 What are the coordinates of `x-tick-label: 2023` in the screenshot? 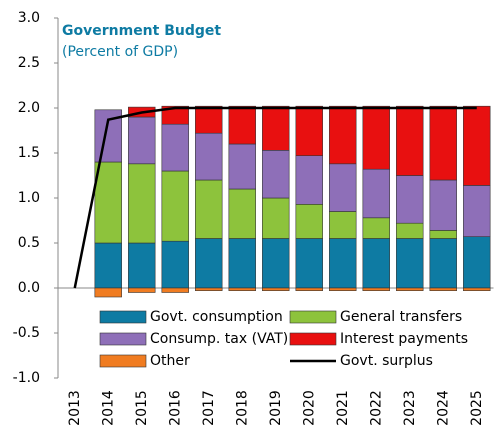 It's located at (410, 408).